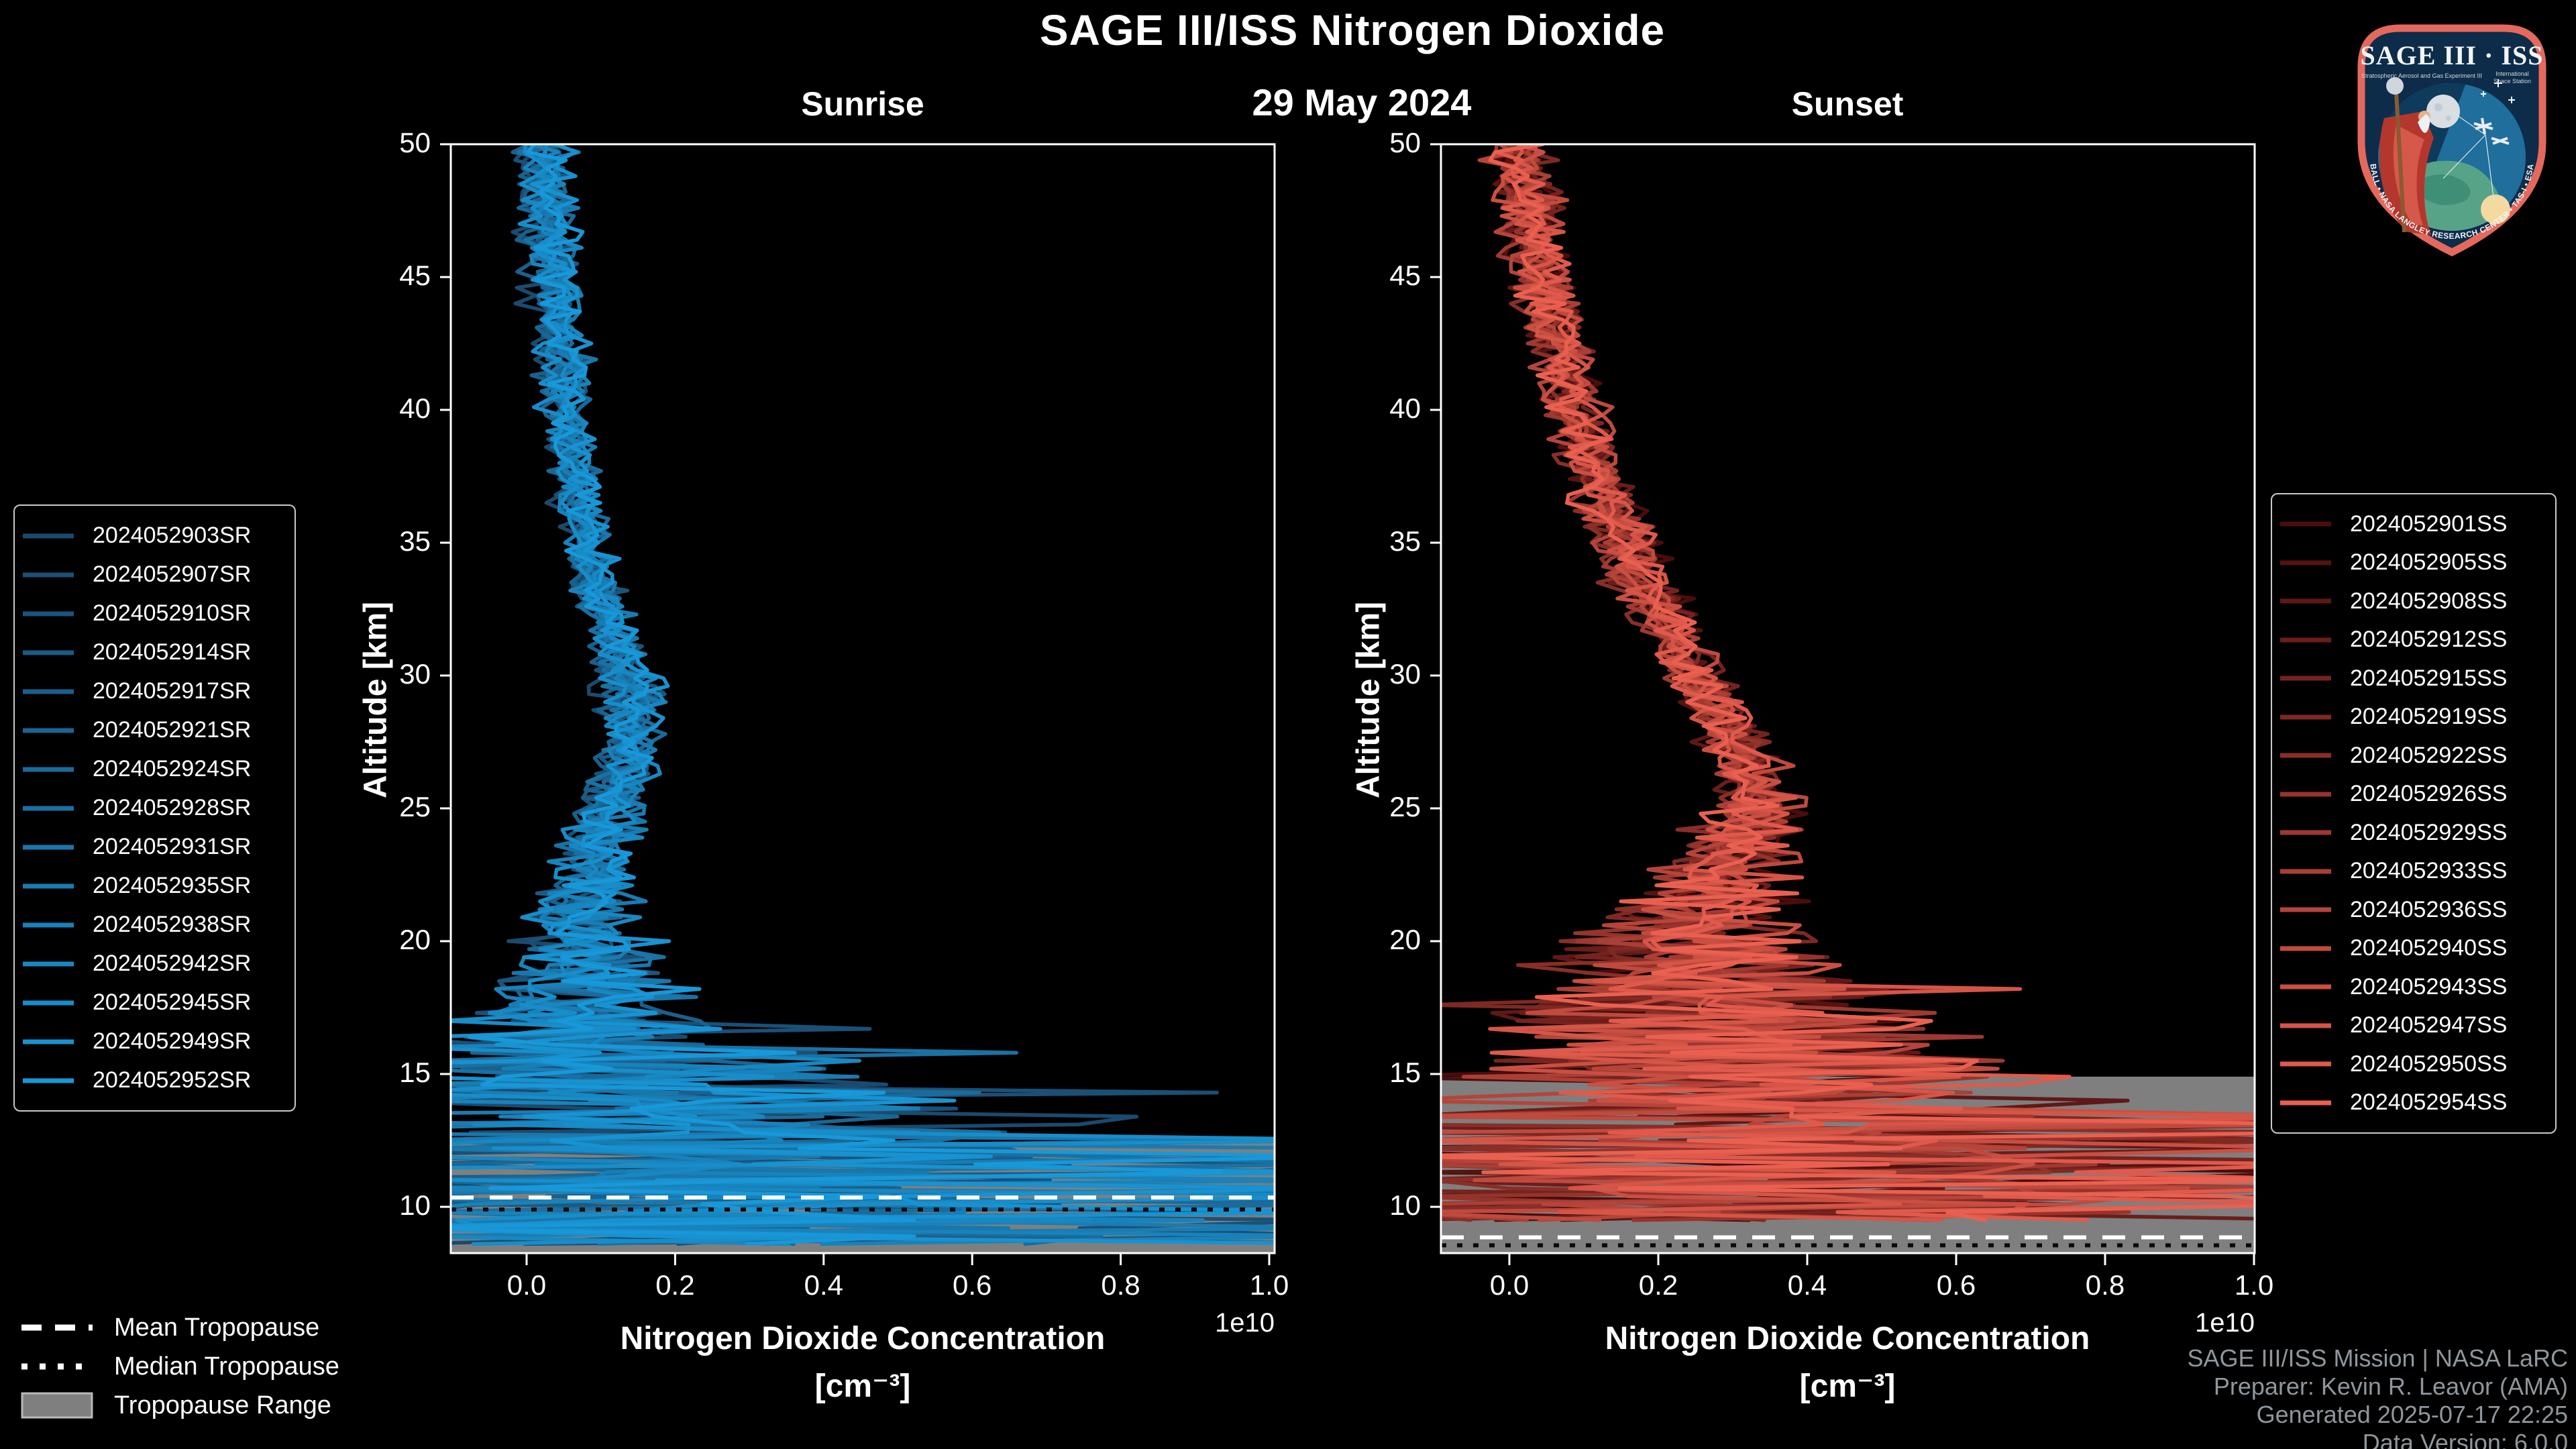 This screenshot has width=2576, height=1449. What do you see at coordinates (2465, 1439) in the screenshot?
I see `attribution-line: Data Version: 6.0.0` at bounding box center [2465, 1439].